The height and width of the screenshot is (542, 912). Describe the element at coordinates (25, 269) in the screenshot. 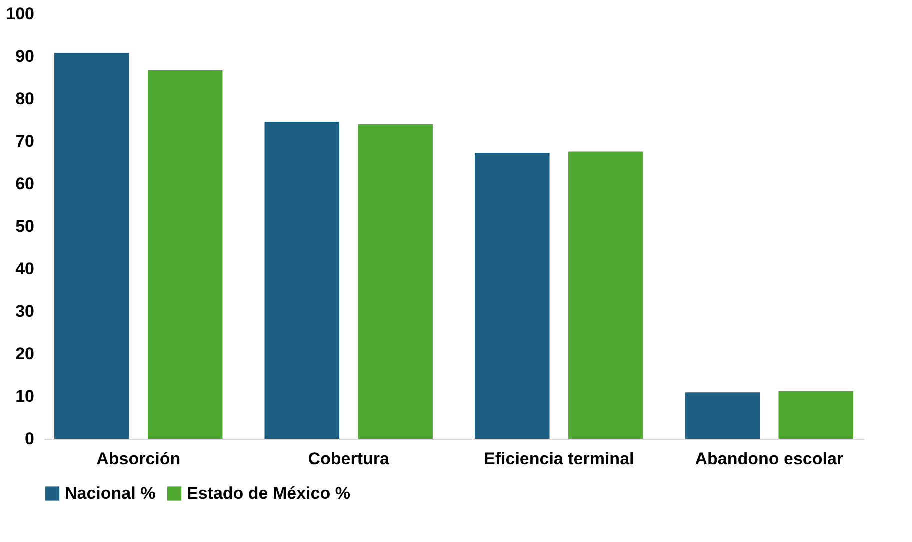

I see `y-tick-label: 40` at that location.